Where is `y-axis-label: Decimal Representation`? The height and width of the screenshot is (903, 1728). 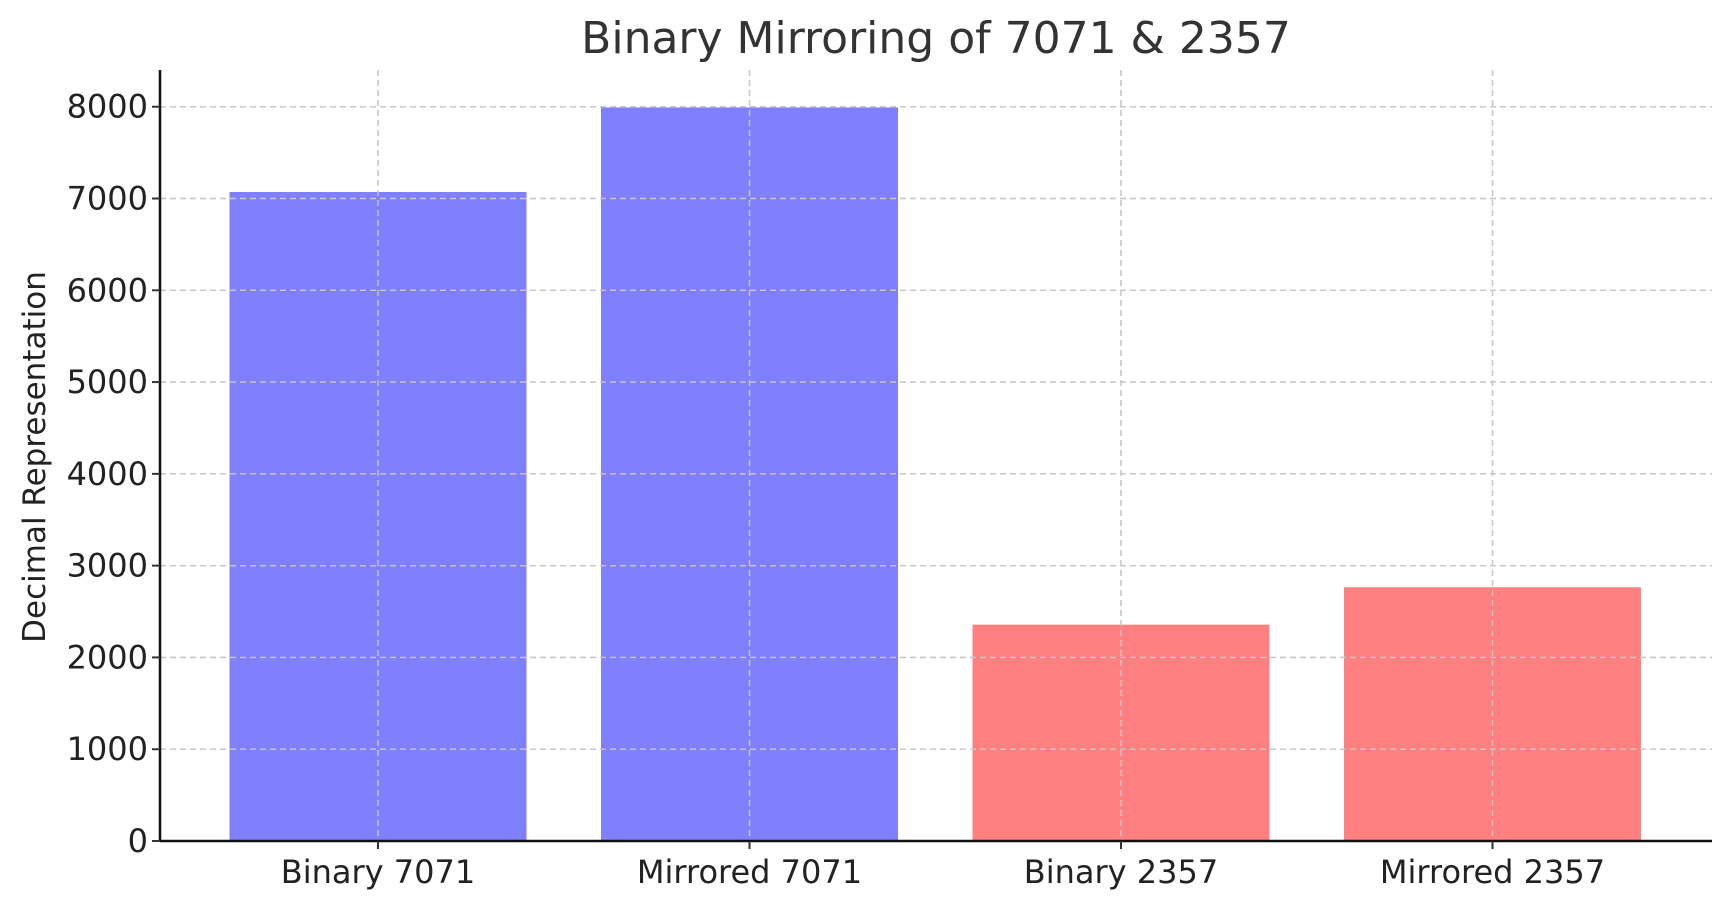 y-axis-label: Decimal Representation is located at coordinates (35, 457).